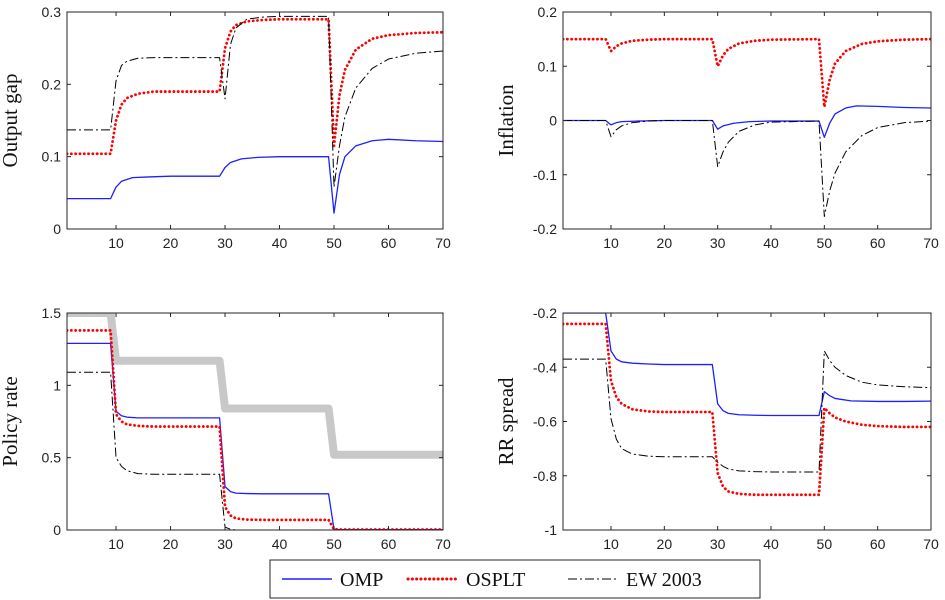 The height and width of the screenshot is (600, 945). What do you see at coordinates (545, 476) in the screenshot?
I see `y-tick-label: -0.8` at bounding box center [545, 476].